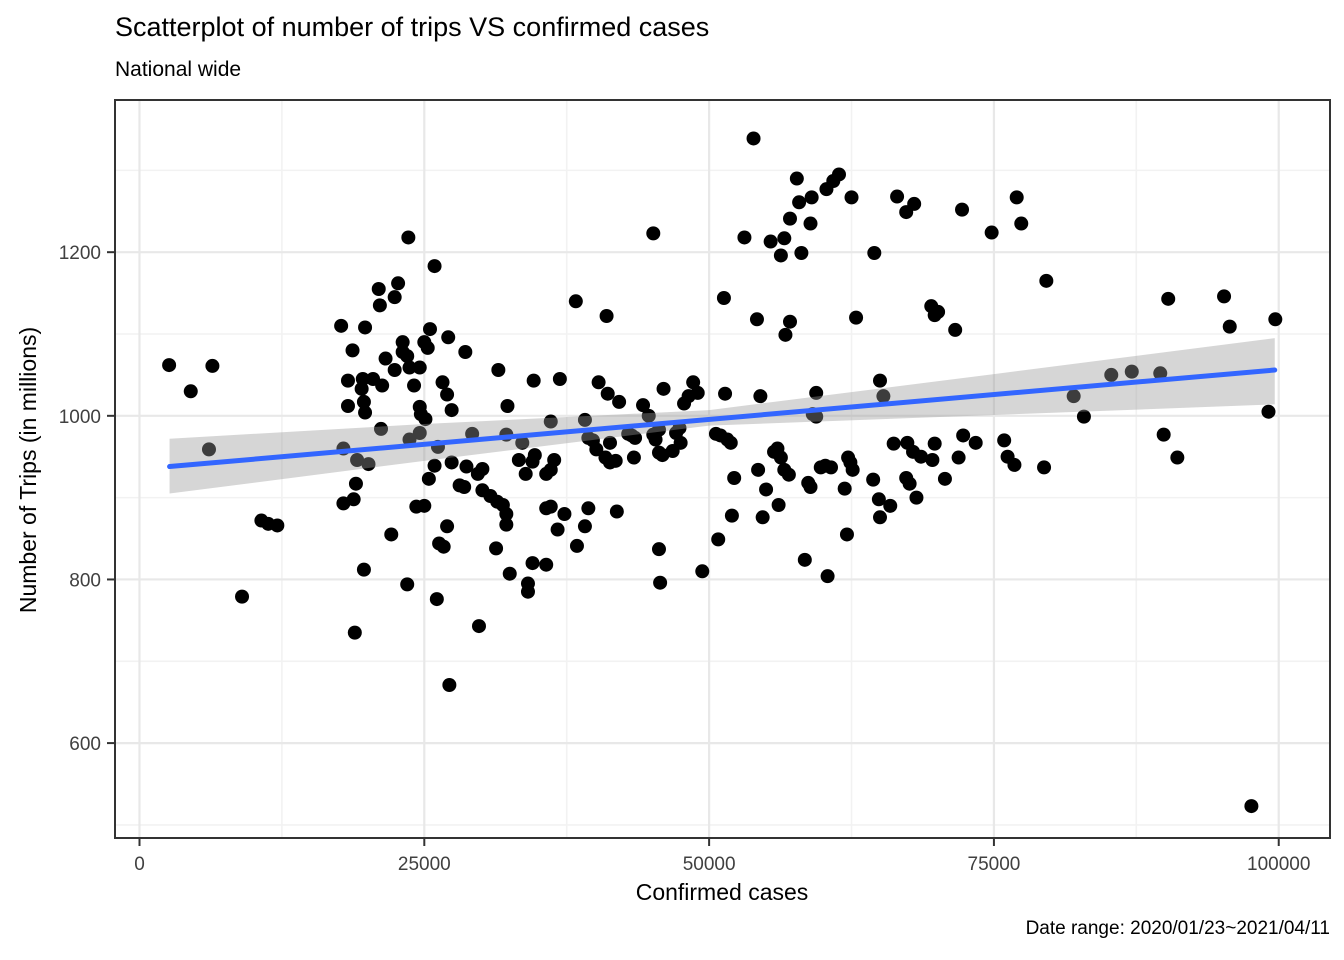 The height and width of the screenshot is (960, 1344). Describe the element at coordinates (85, 580) in the screenshot. I see `svg-text: 800` at that location.